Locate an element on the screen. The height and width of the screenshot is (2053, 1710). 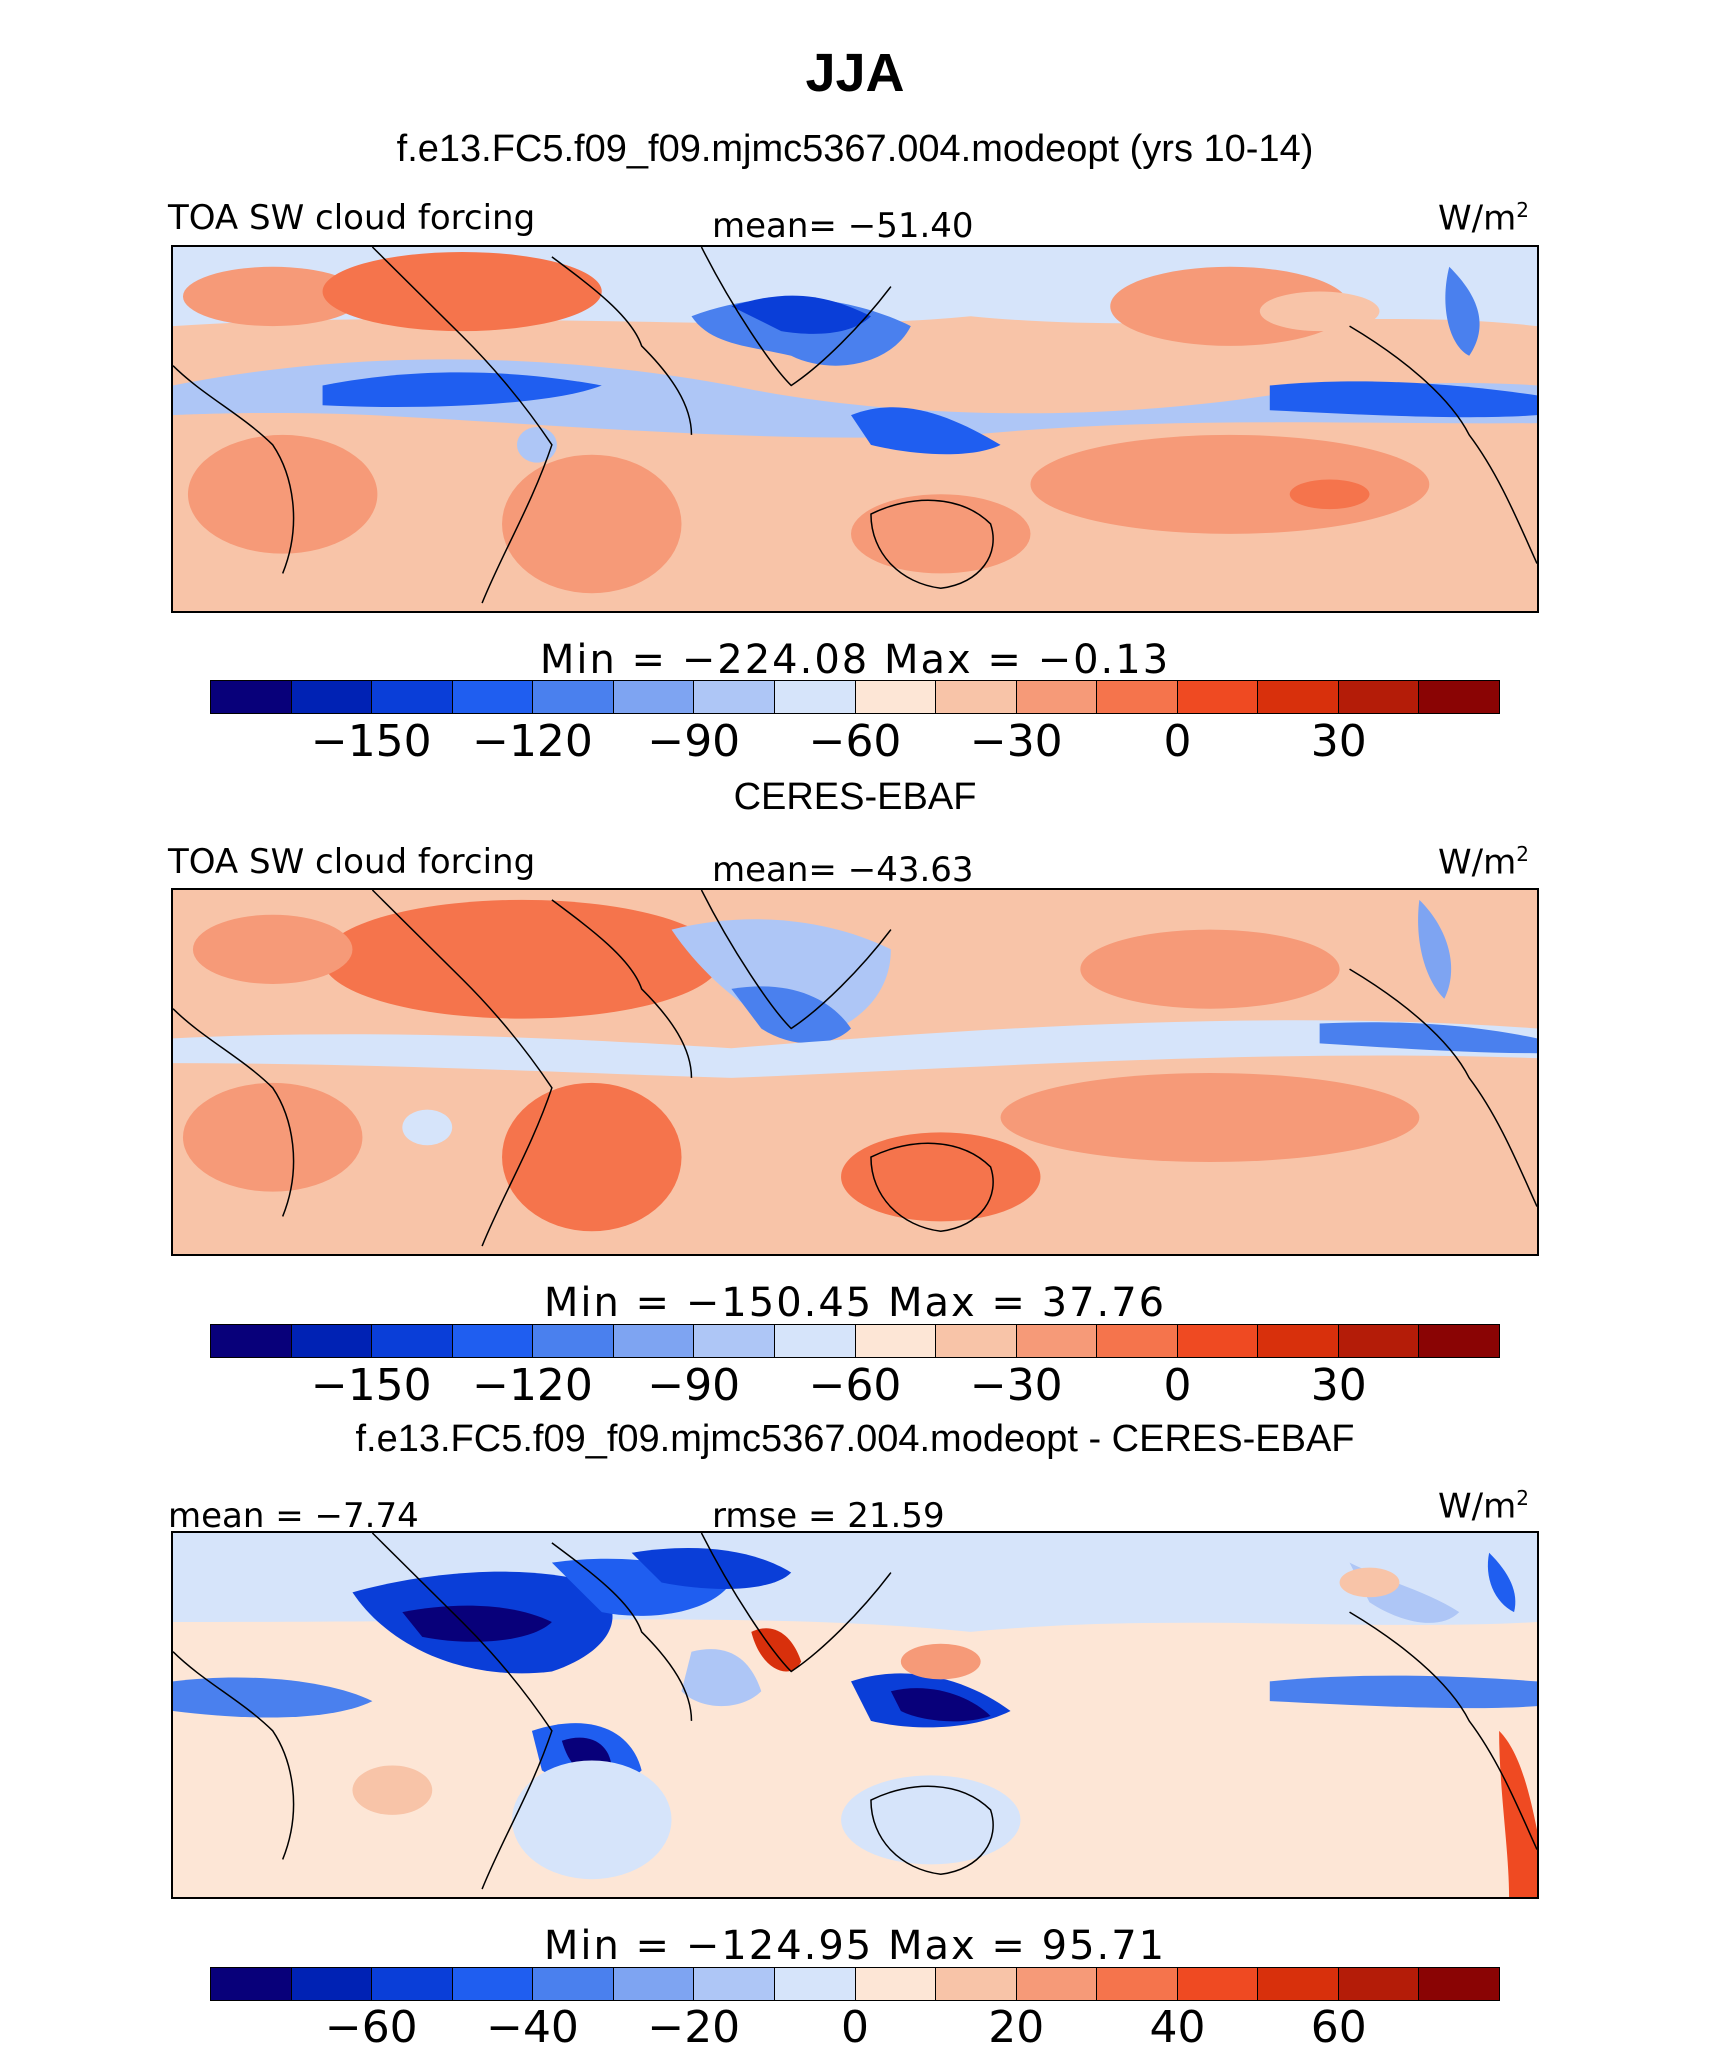
panel-3-units: W/m2 is located at coordinates (1483, 1506).